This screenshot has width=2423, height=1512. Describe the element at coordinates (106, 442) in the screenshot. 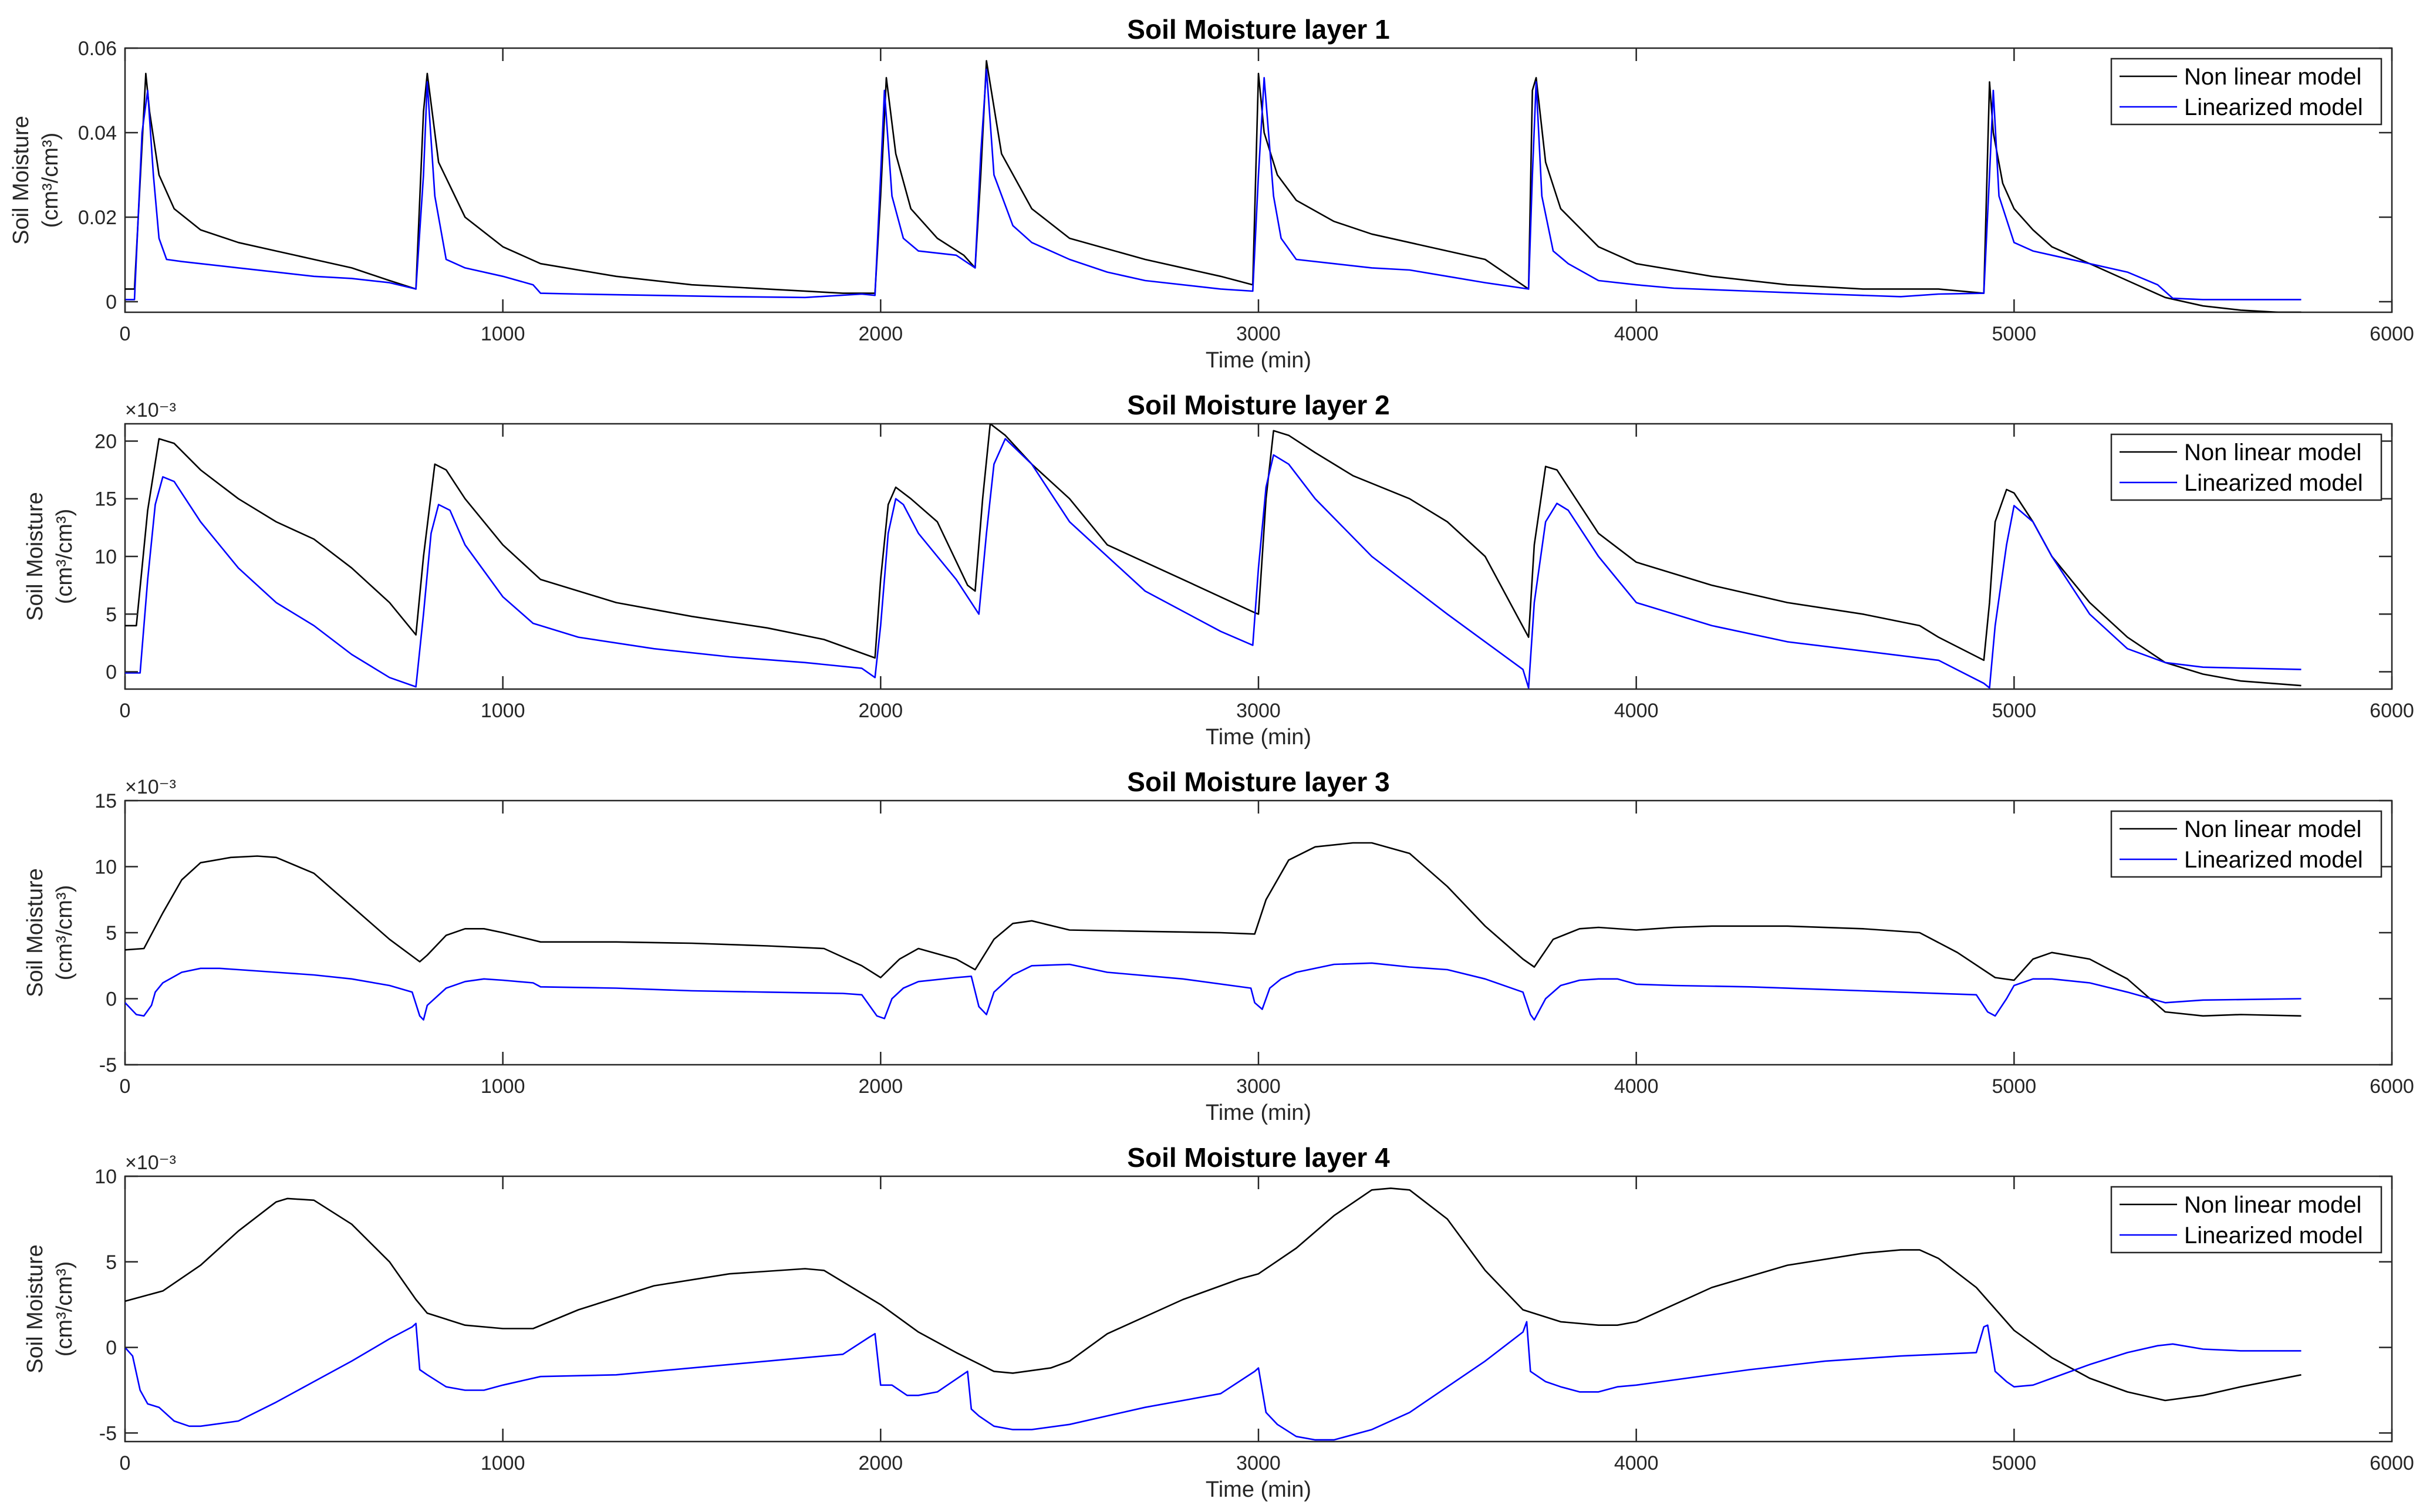

I see `y-tick-label: 20` at that location.